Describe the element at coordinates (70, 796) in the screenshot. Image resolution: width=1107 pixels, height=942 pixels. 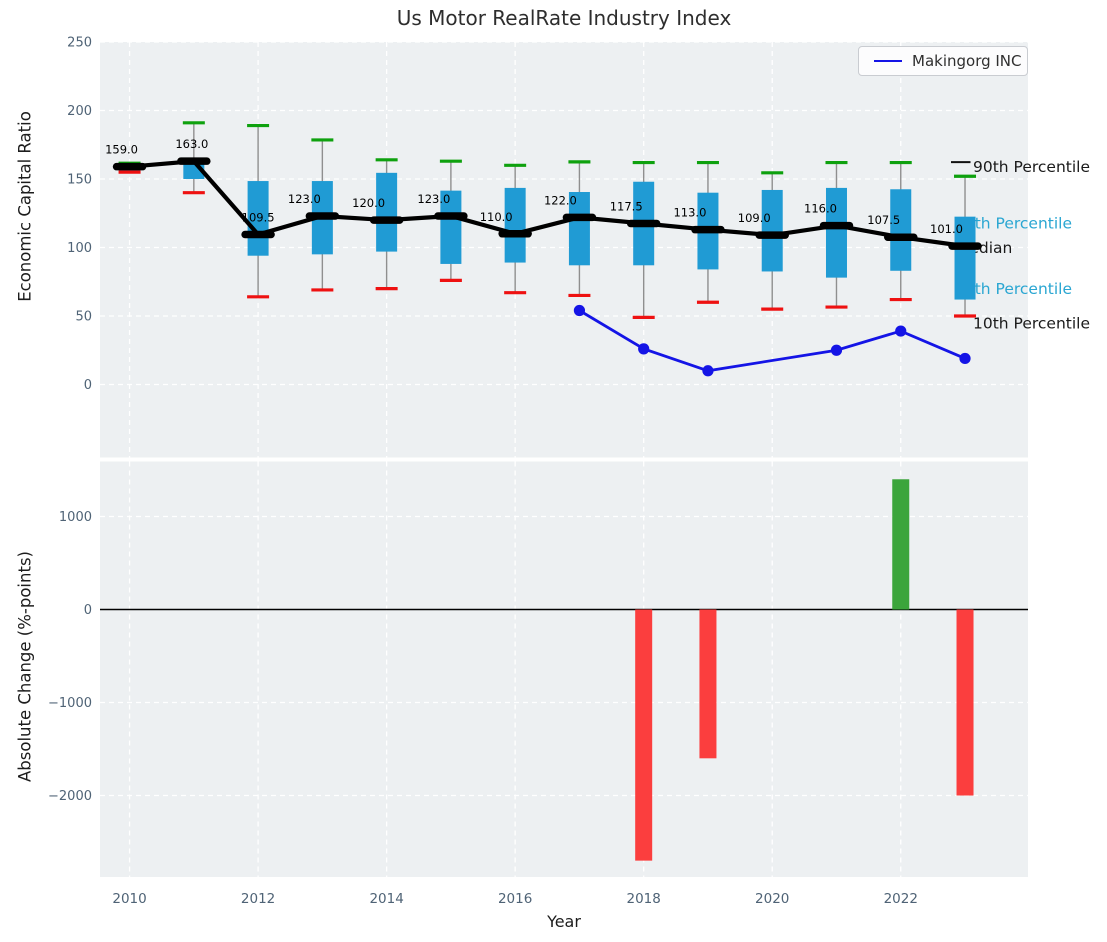
I see `y-tick-label: −2000` at that location.